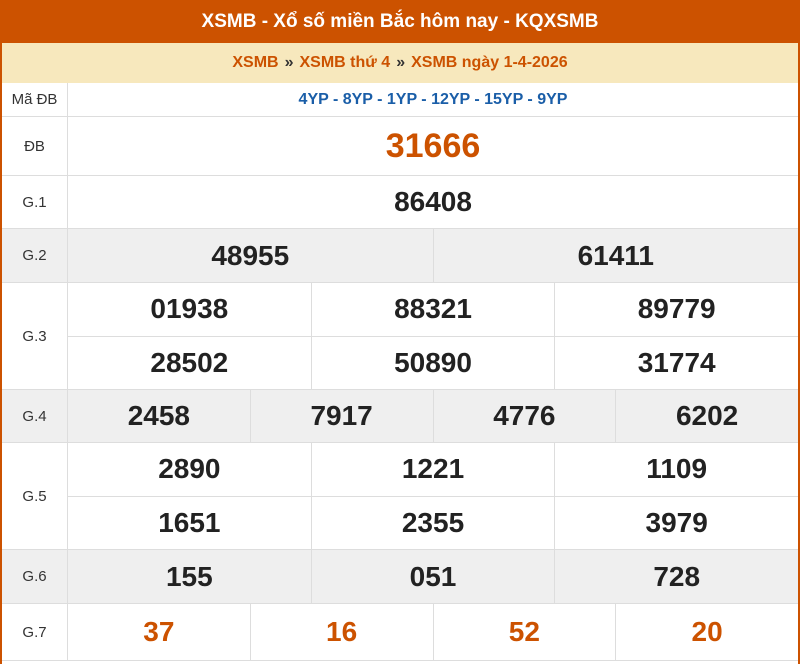 The width and height of the screenshot is (800, 664). I want to click on prize-label: ĐB, so click(35, 146).